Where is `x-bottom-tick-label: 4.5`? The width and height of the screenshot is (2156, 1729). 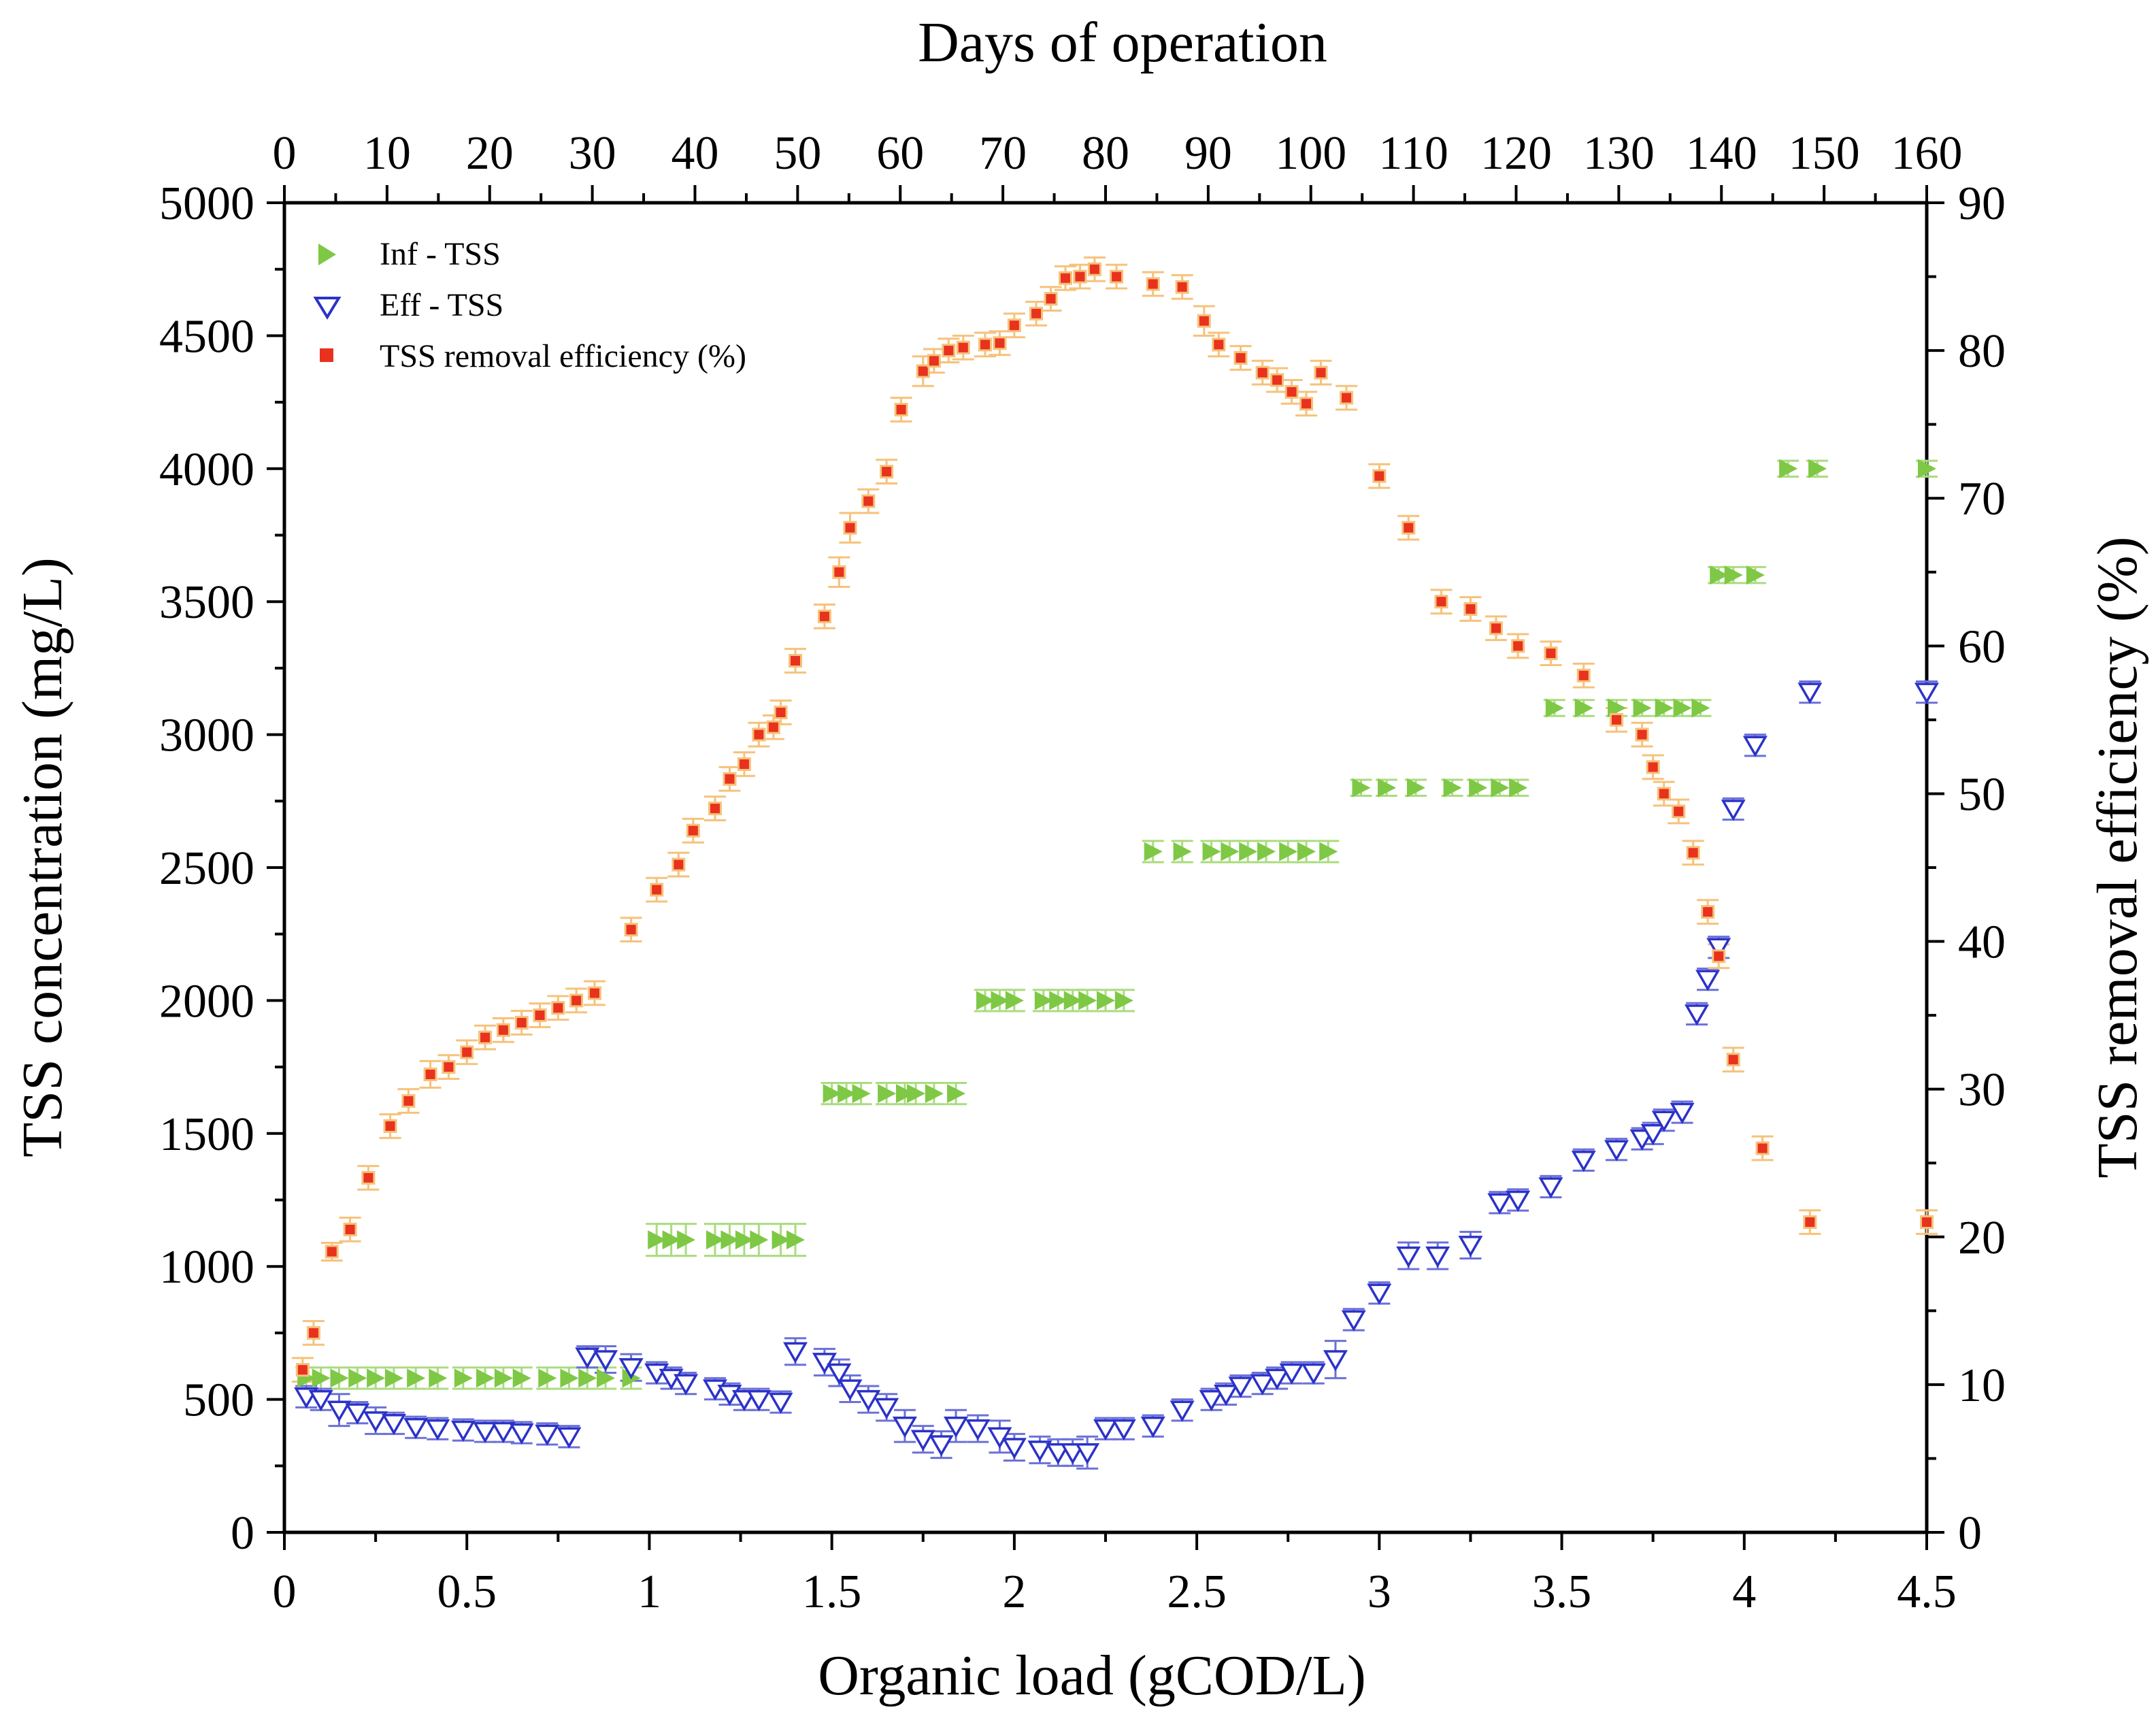
x-bottom-tick-label: 4.5 is located at coordinates (1927, 1592).